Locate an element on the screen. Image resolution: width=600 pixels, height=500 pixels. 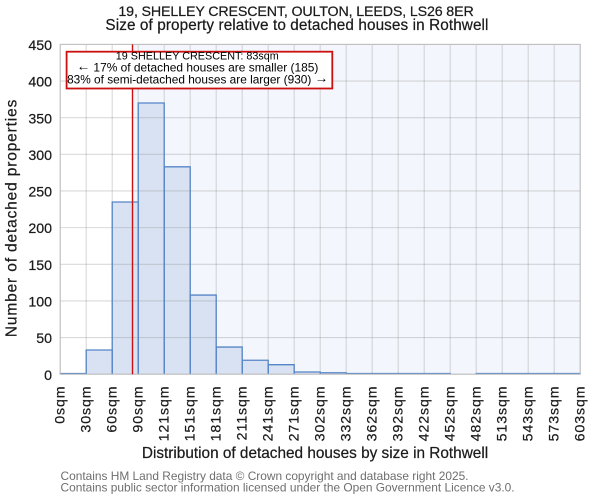
svg-text: 543sqm is located at coordinates (529, 414).